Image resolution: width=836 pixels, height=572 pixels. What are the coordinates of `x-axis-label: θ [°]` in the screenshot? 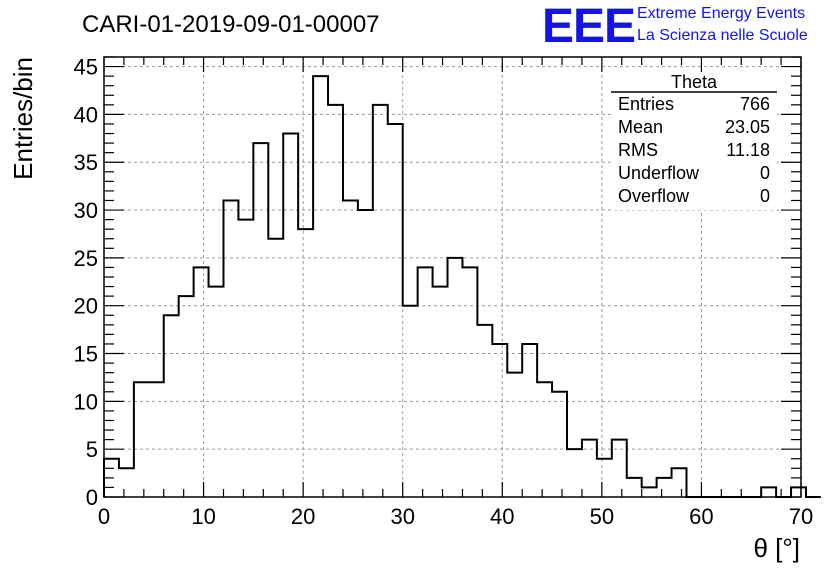 It's located at (776, 548).